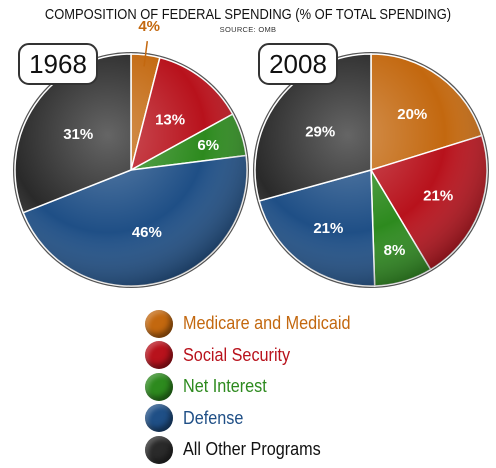  What do you see at coordinates (208, 145) in the screenshot?
I see `pie-1968-label-net-interest: 6%` at bounding box center [208, 145].